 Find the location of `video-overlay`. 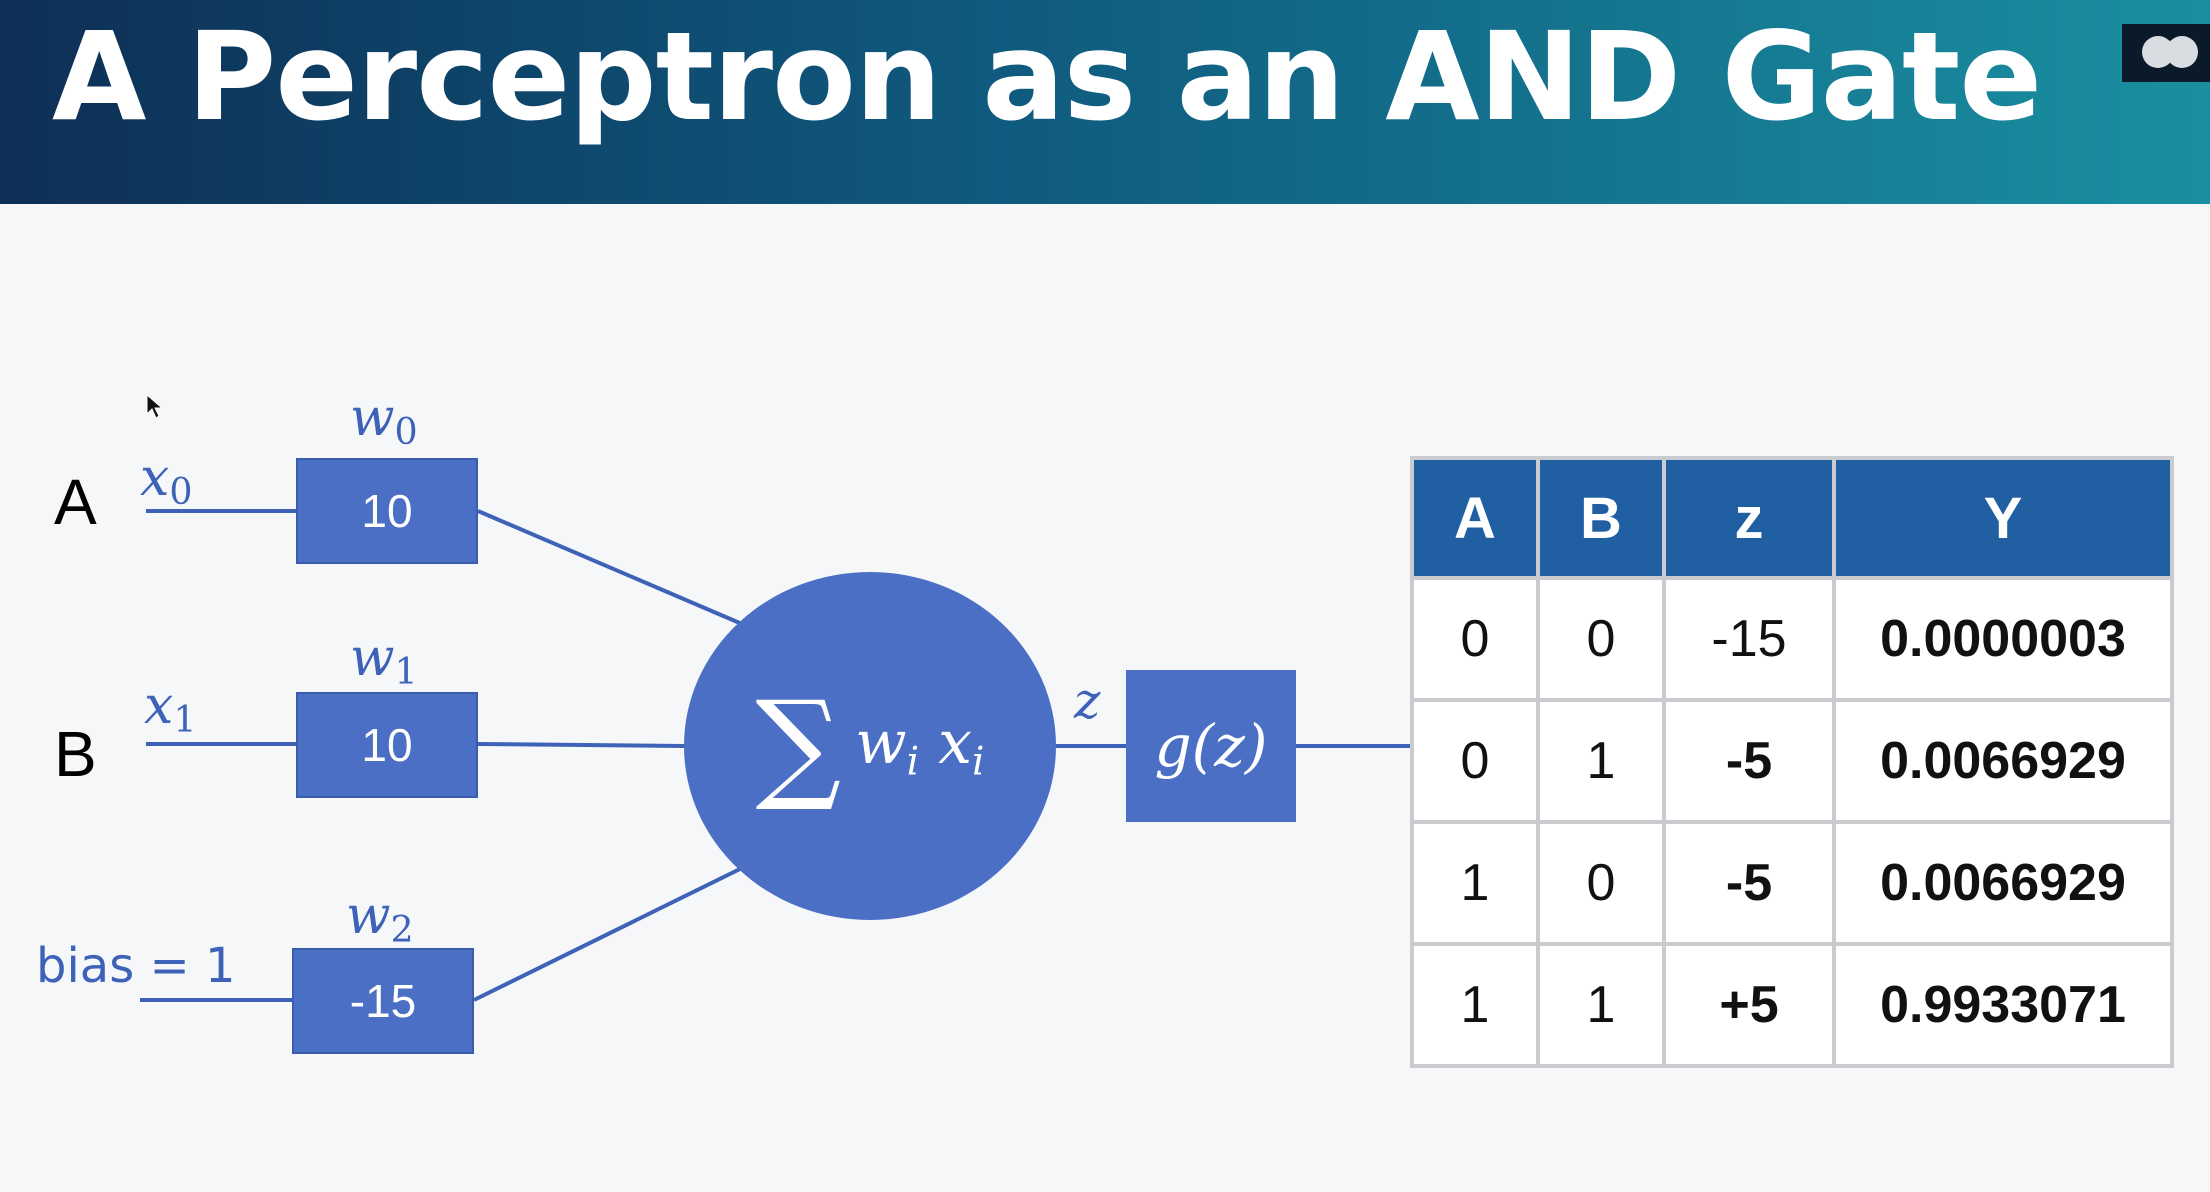

video-overlay is located at coordinates (2166, 53).